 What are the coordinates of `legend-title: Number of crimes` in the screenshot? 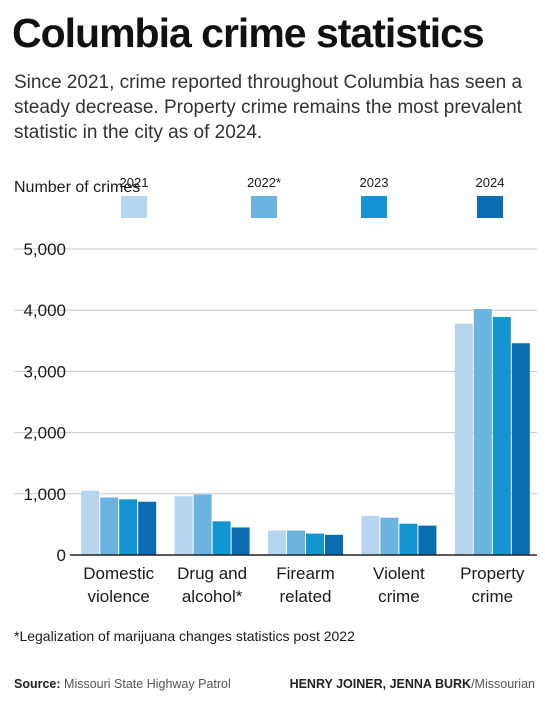 It's located at (77, 187).